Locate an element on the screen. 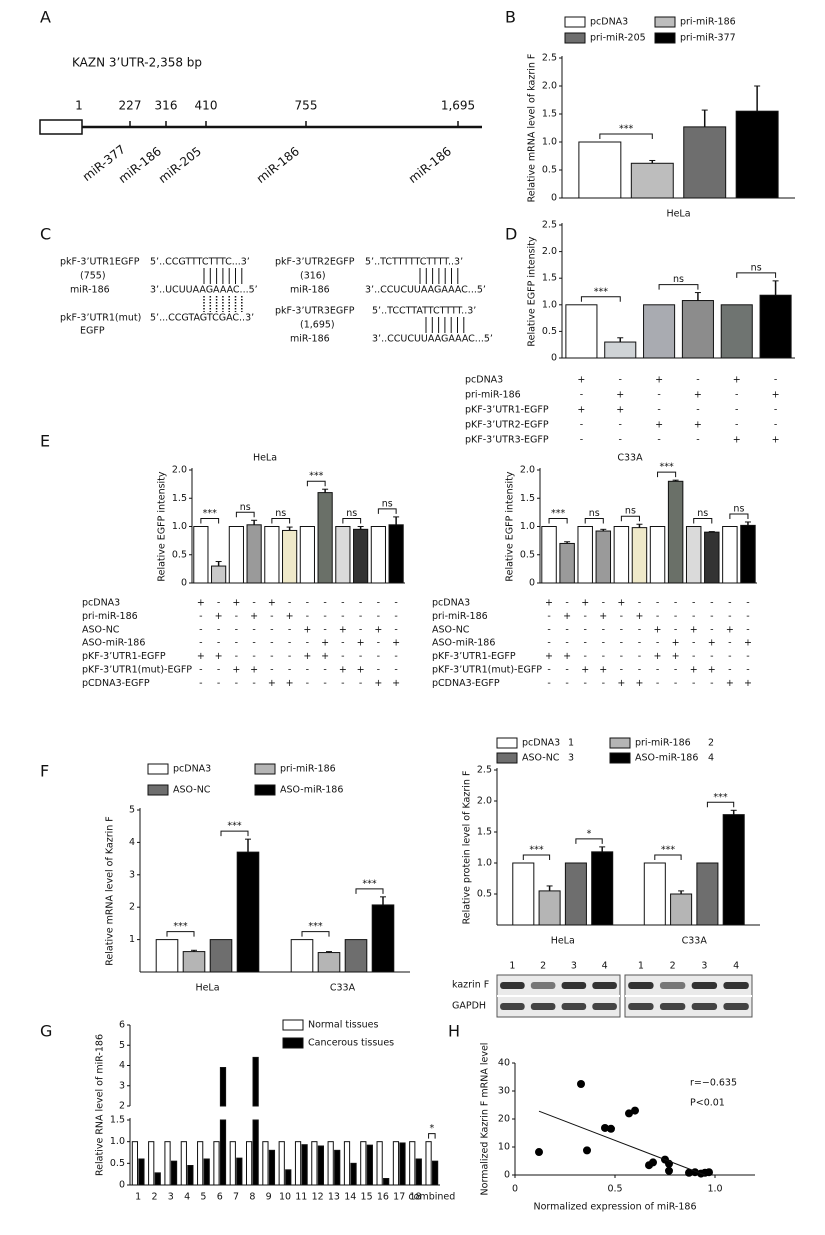 The height and width of the screenshot is (1235, 825). lane-number: 1 is located at coordinates (512, 966).